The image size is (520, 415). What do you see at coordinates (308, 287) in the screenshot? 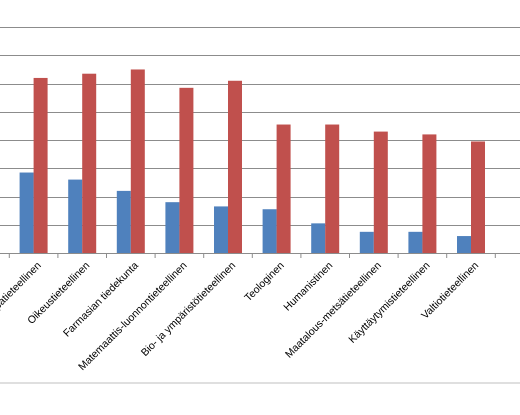
I see `x-tick-label: Humanistinen` at bounding box center [308, 287].